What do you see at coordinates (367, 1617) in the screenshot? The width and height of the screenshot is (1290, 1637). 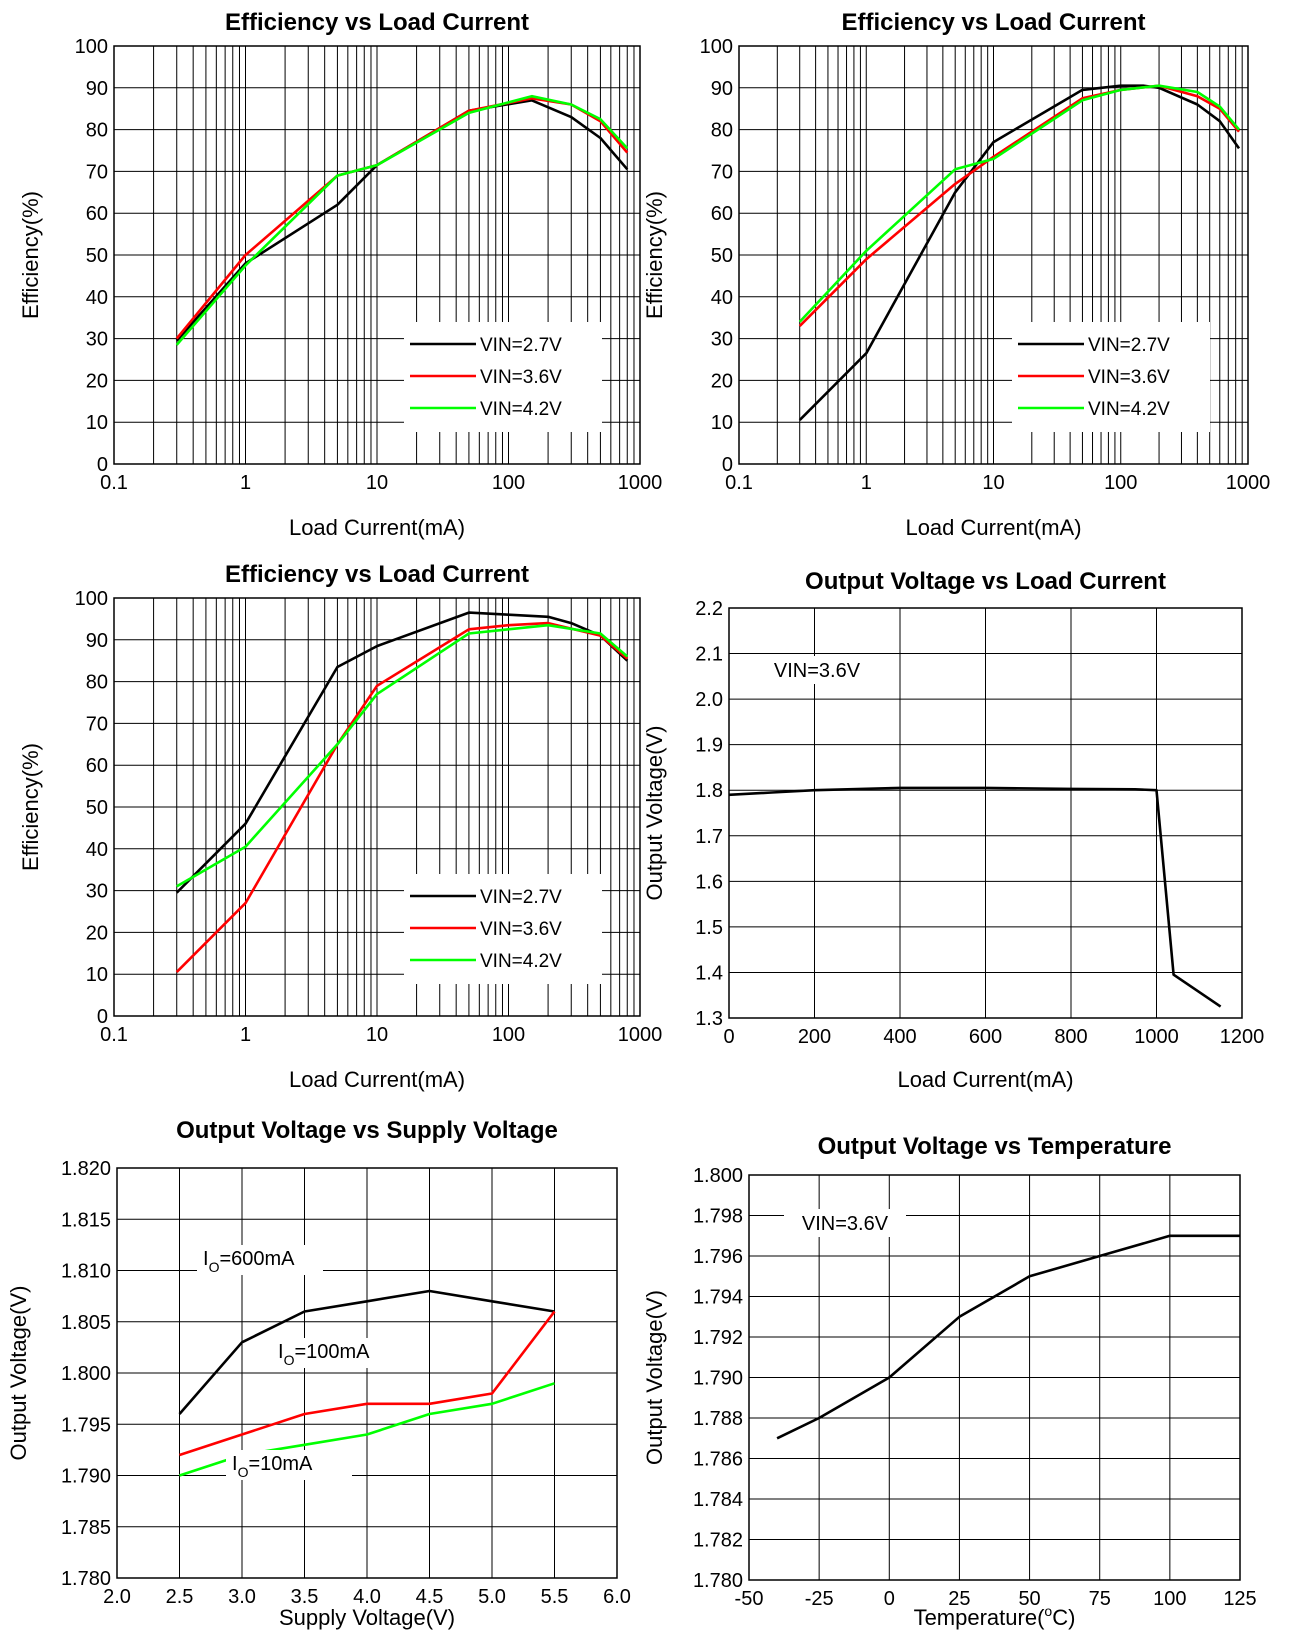 I see `x-axis-label: Supply Voltage(V)` at bounding box center [367, 1617].